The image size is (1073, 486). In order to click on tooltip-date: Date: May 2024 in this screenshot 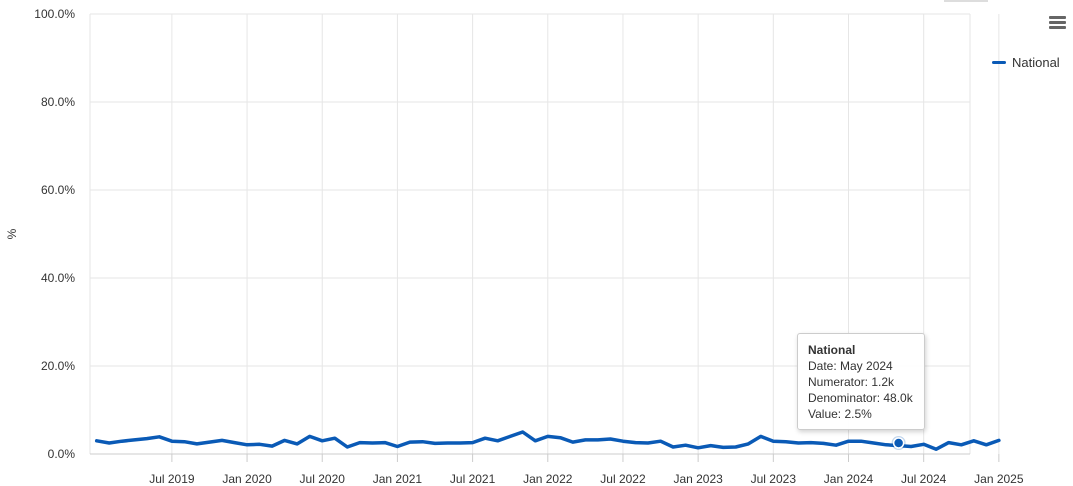, I will do `click(850, 366)`.